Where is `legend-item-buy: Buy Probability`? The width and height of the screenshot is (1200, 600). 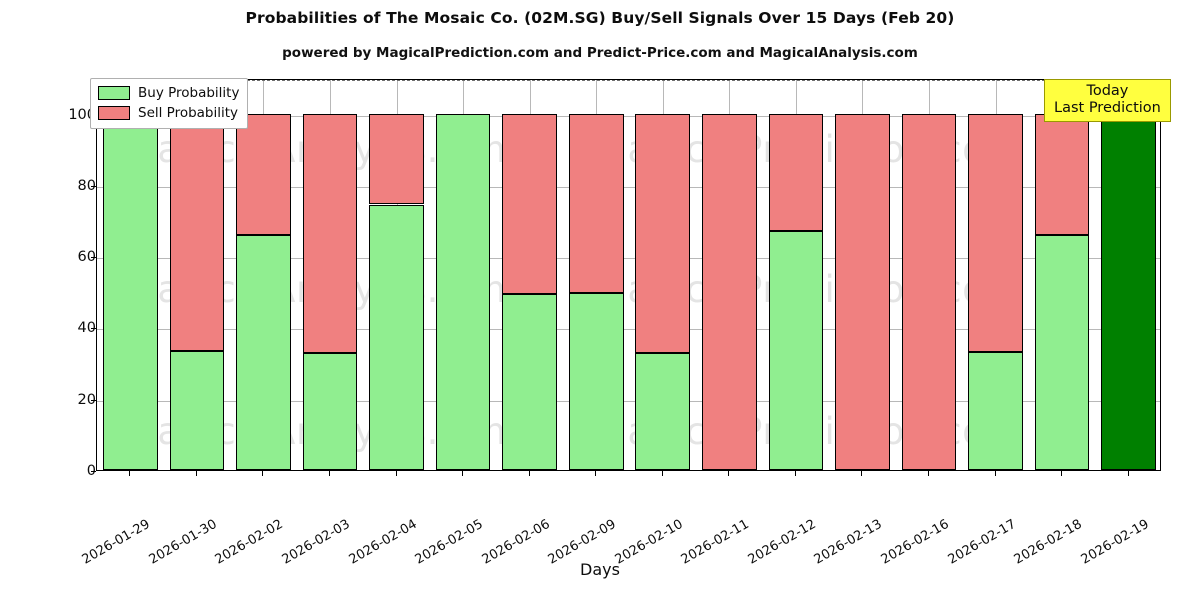
legend-item-buy: Buy Probability is located at coordinates (168, 93).